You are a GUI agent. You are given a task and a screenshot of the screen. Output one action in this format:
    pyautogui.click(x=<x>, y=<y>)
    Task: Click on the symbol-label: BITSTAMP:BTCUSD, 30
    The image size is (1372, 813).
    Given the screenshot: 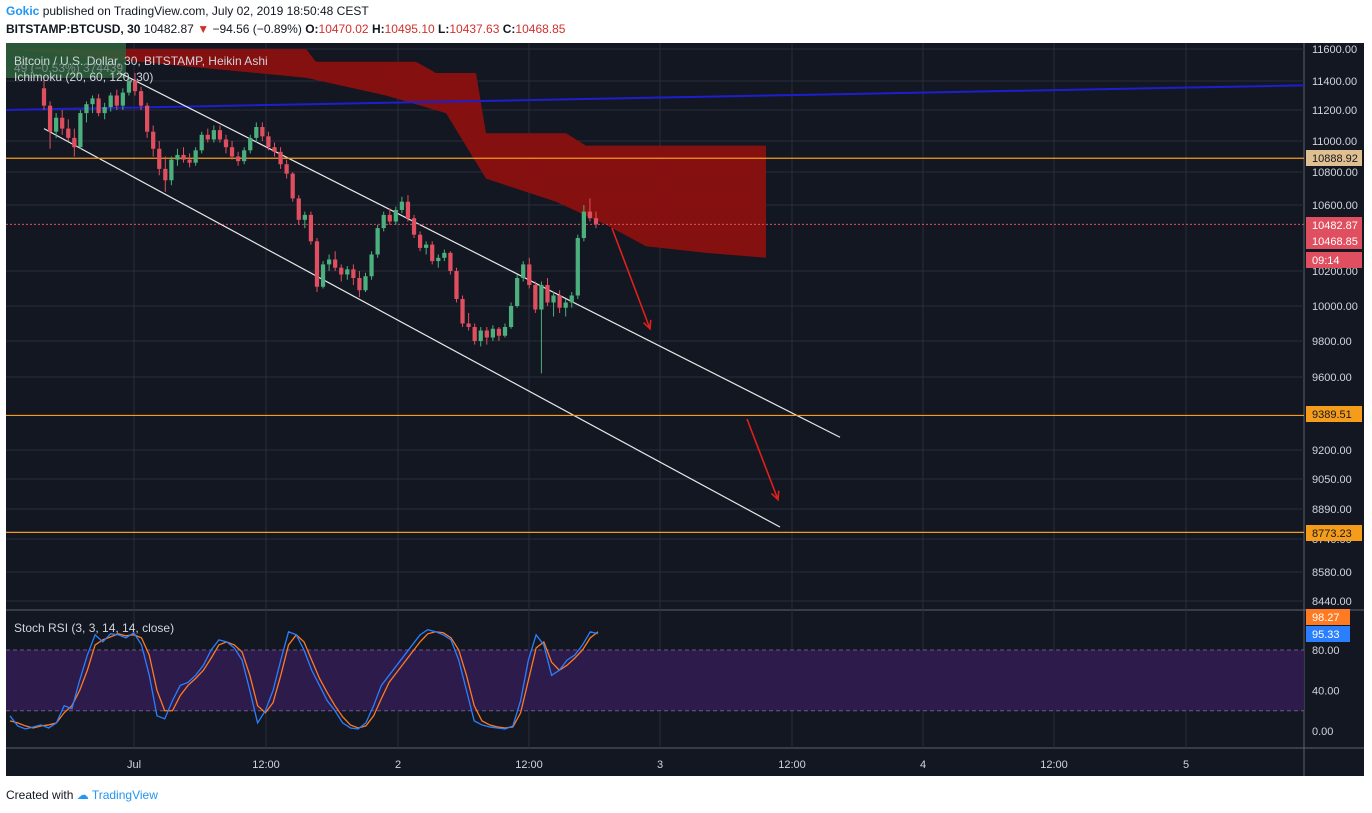 What is the action you would take?
    pyautogui.click(x=73, y=29)
    